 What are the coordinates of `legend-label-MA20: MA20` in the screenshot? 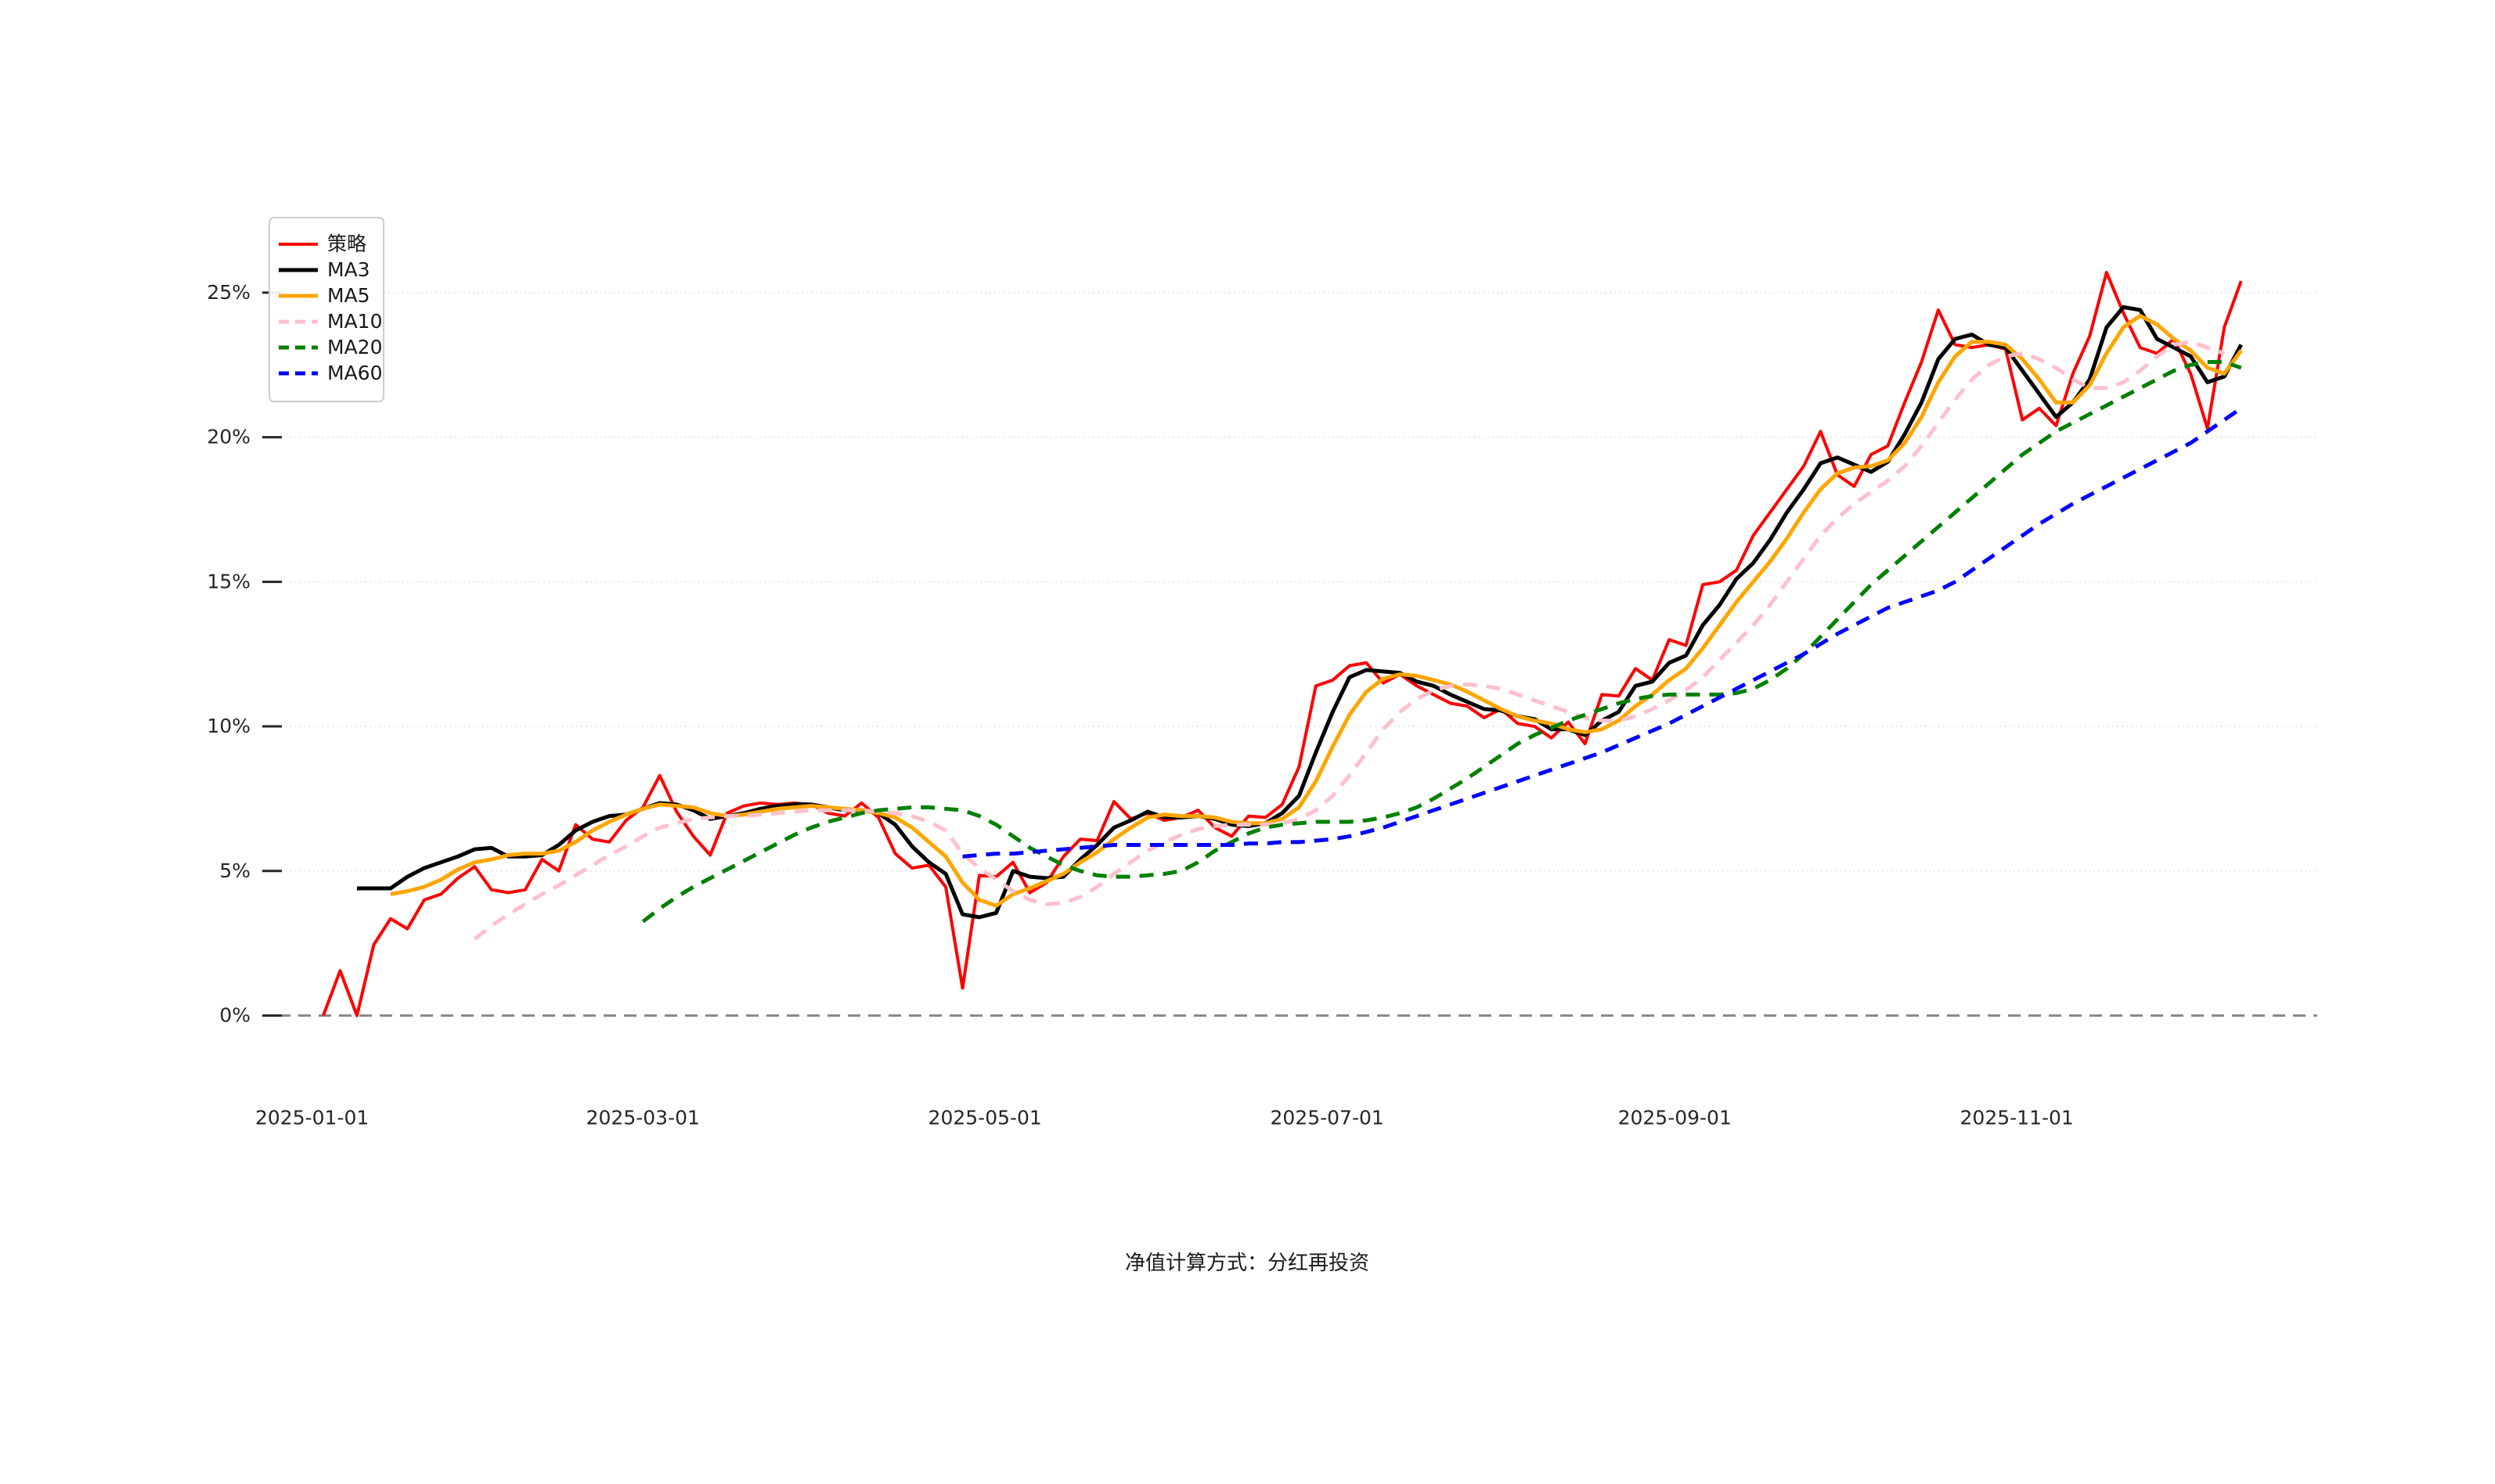 It's located at (355, 347).